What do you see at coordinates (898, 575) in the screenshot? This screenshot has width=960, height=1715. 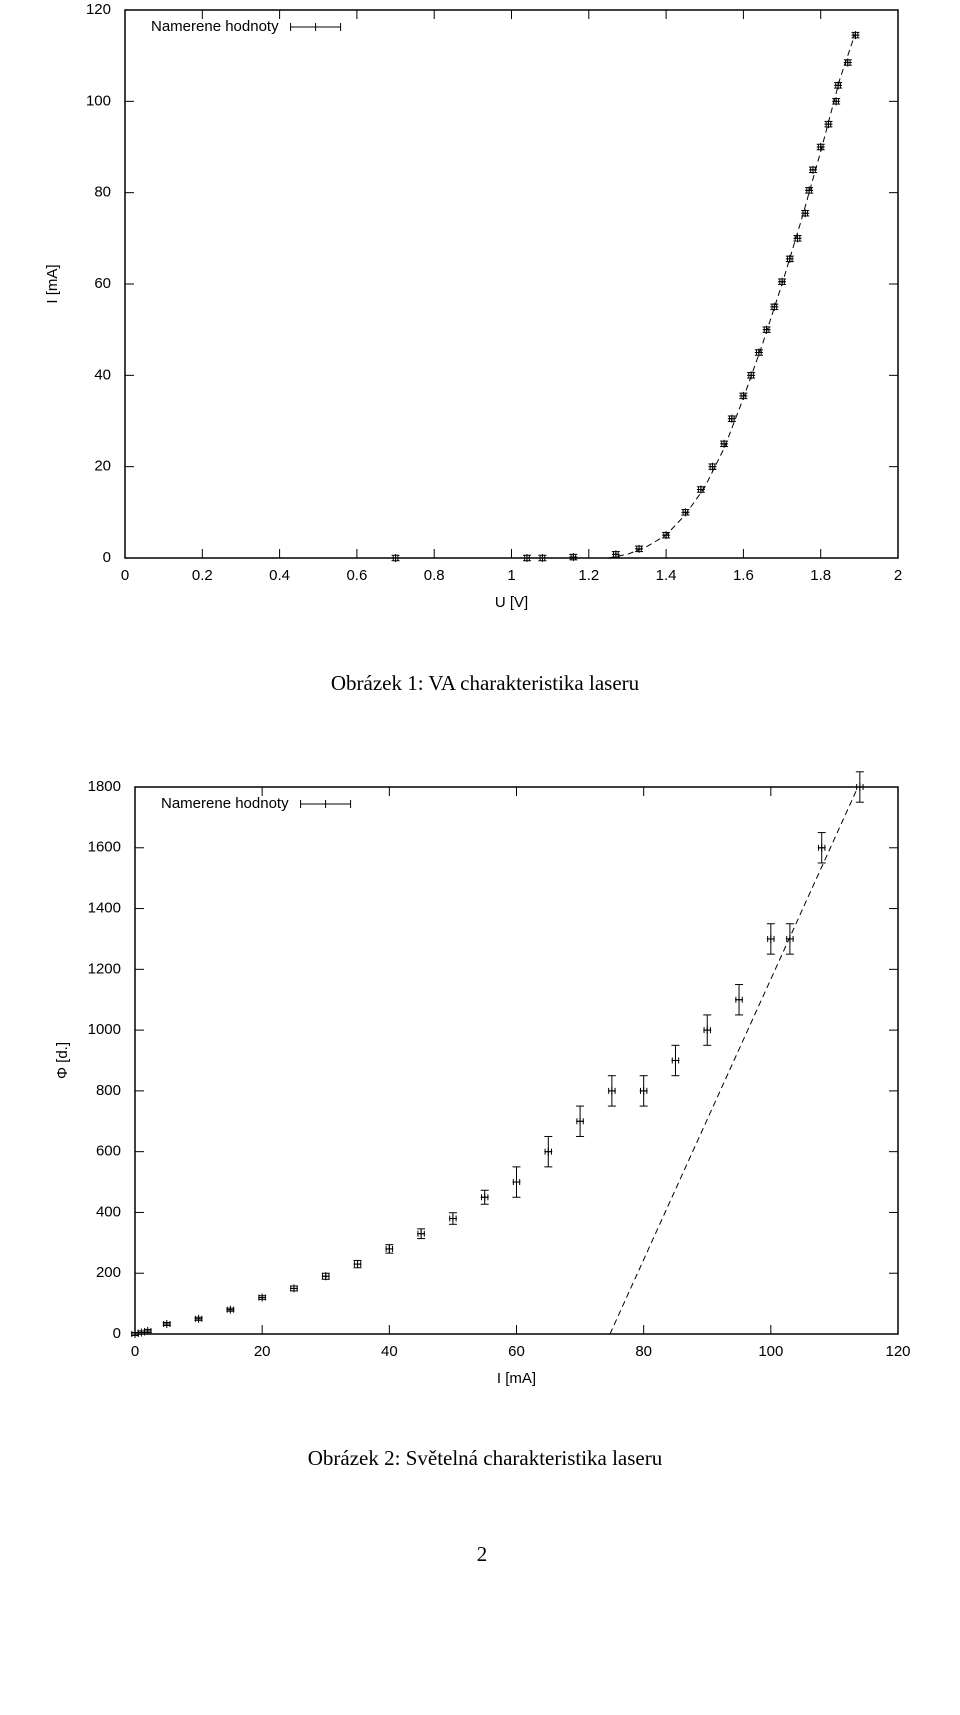 I see `x-tick-label: 2` at bounding box center [898, 575].